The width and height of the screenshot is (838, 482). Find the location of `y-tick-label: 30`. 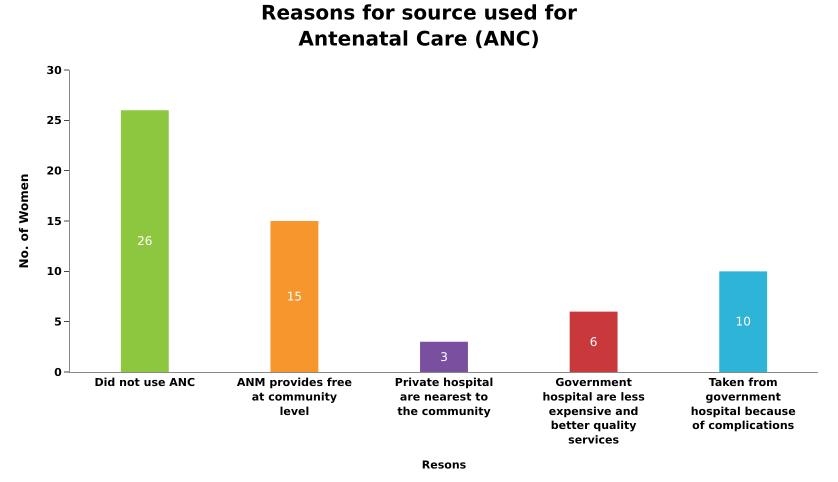

y-tick-label: 30 is located at coordinates (54, 70).